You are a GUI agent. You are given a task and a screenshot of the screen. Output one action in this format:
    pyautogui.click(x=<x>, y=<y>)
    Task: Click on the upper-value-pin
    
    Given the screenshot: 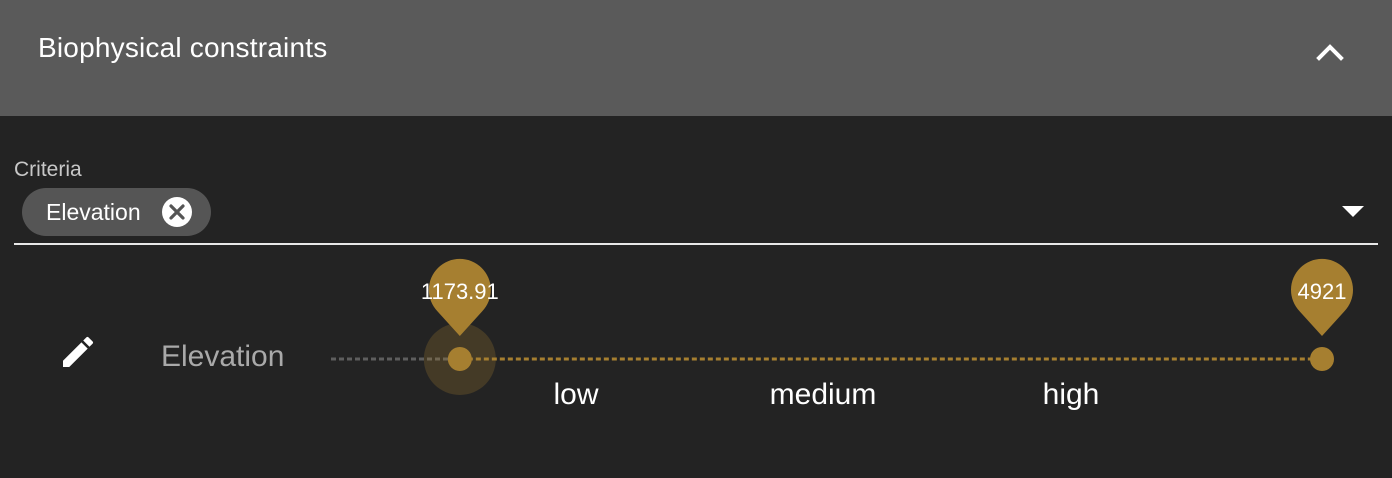 What is the action you would take?
    pyautogui.click(x=1322, y=297)
    